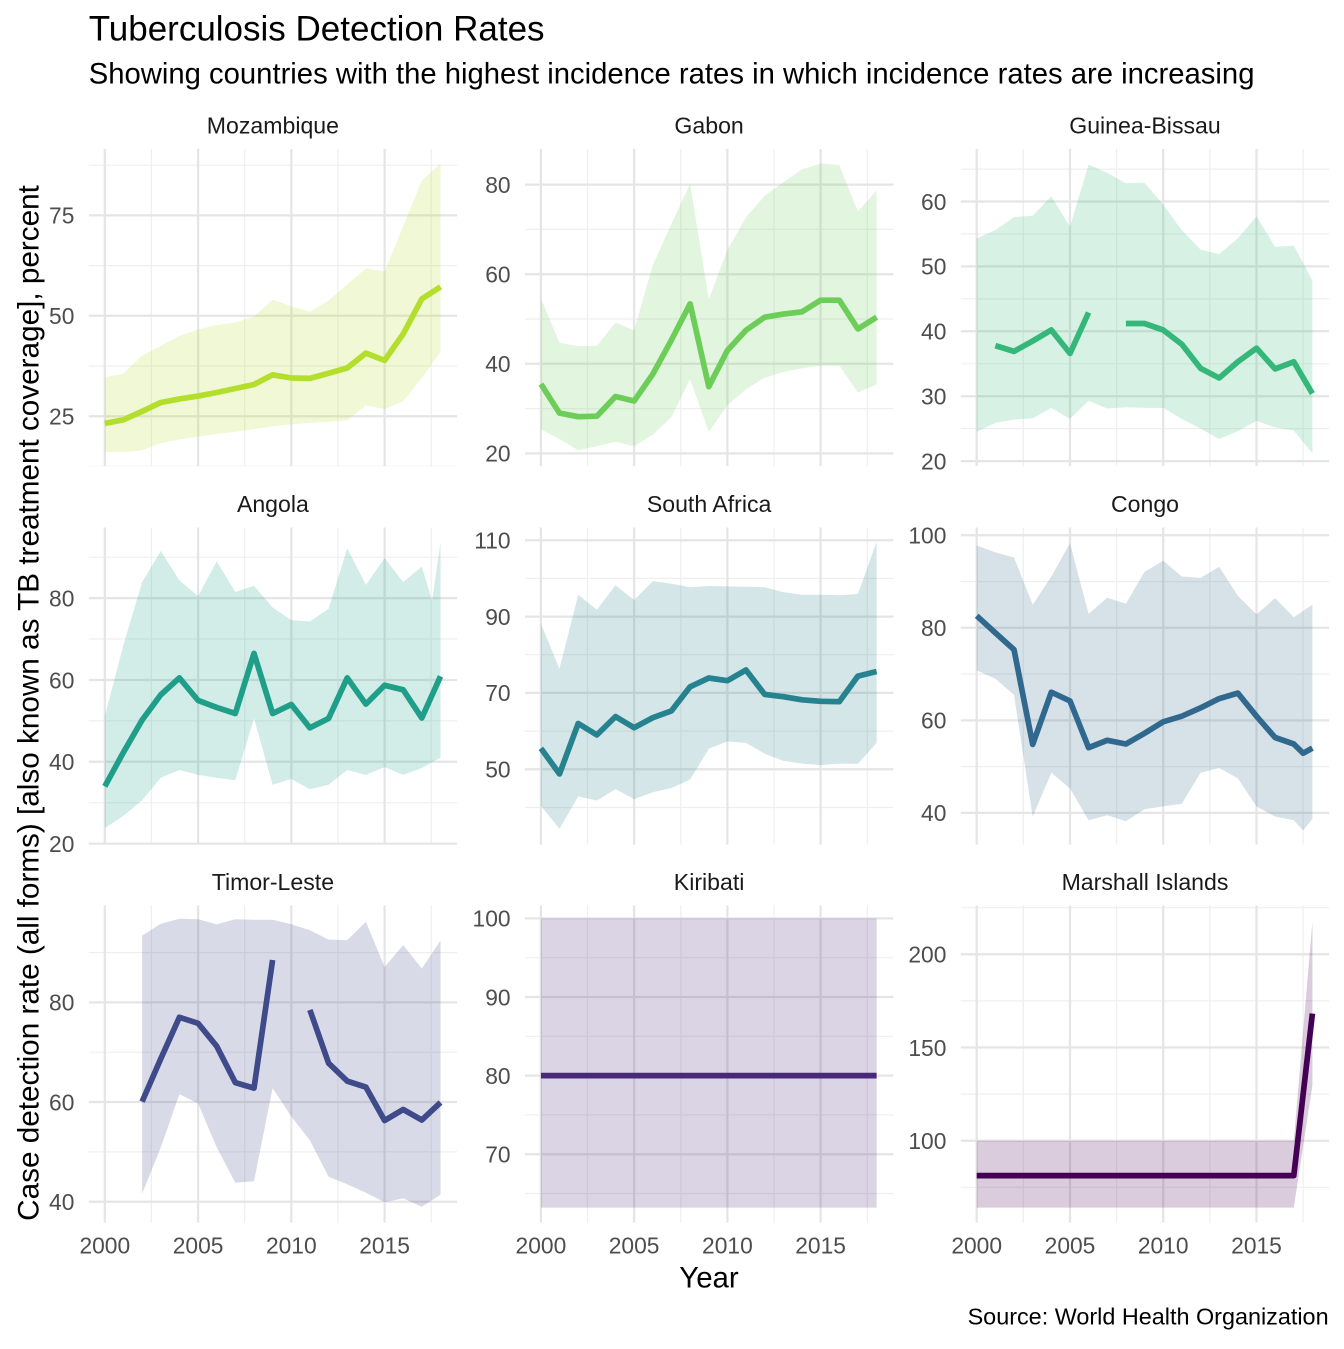 The image size is (1344, 1349). What do you see at coordinates (709, 1277) in the screenshot?
I see `svg-text: Year` at bounding box center [709, 1277].